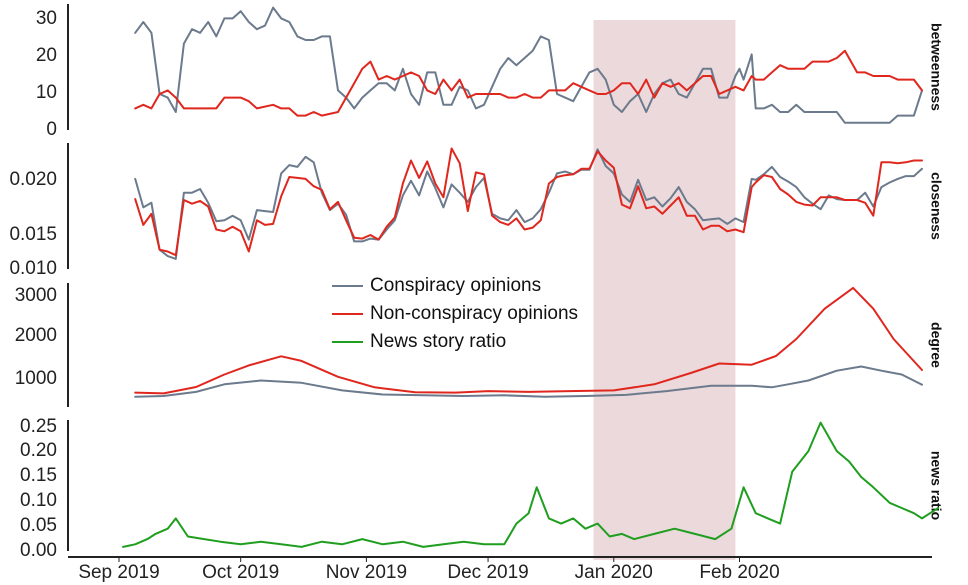 Image resolution: width=968 pixels, height=585 pixels. I want to click on y-tick-label: 0.015, so click(33, 234).